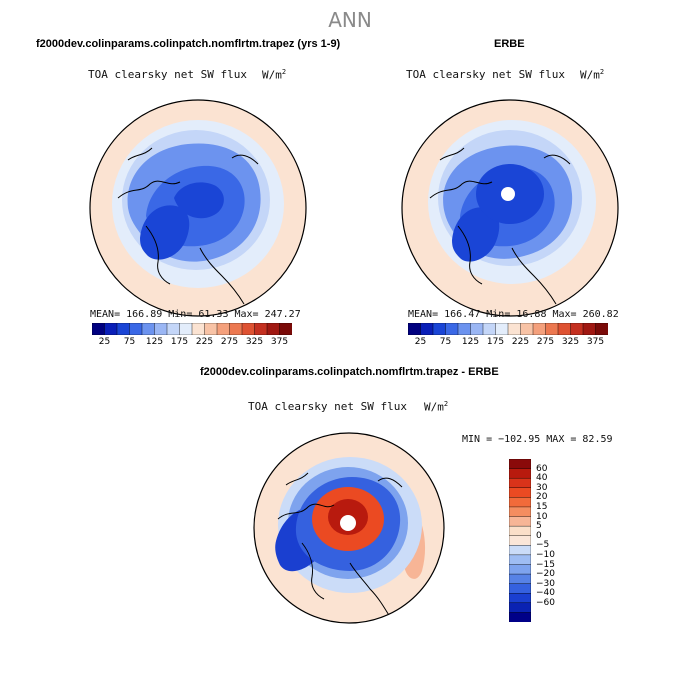 This screenshot has height=700, width=700. I want to click on model-contour-core, so click(199, 200).